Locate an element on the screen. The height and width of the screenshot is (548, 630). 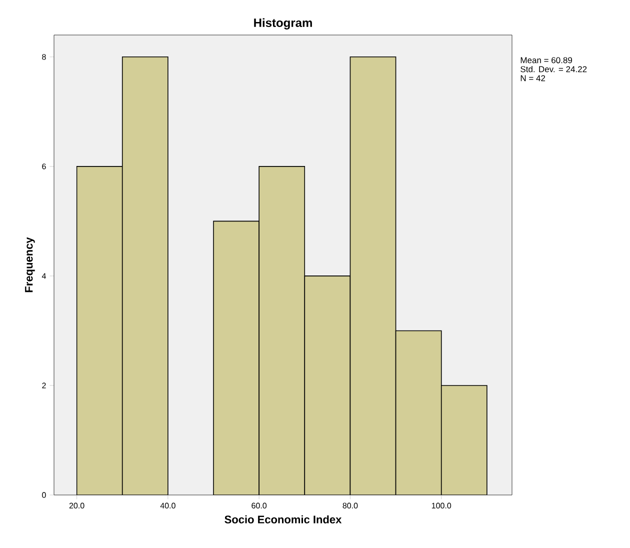
y-tick-label: 4 is located at coordinates (44, 276).